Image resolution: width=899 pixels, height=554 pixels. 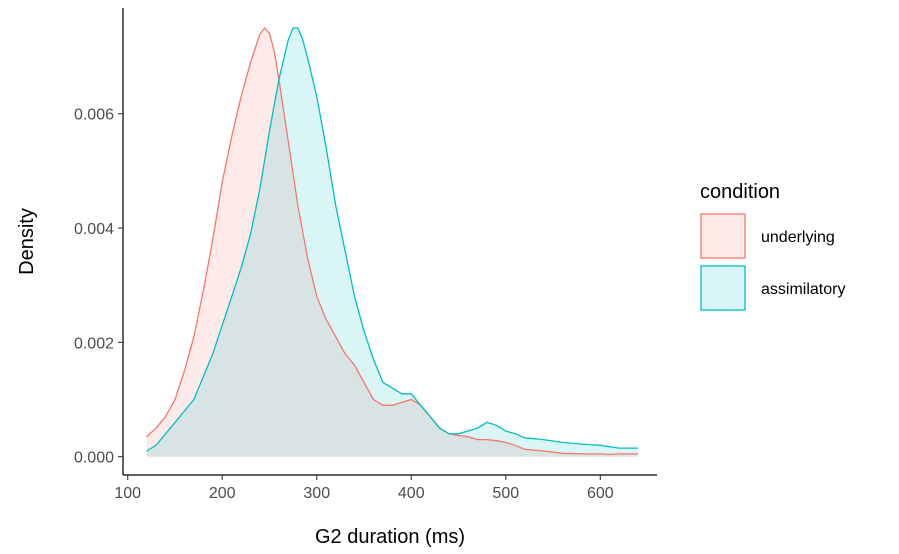 I want to click on x-axis-ticks: 100 200 300 400 500 600, so click(x=364, y=488).